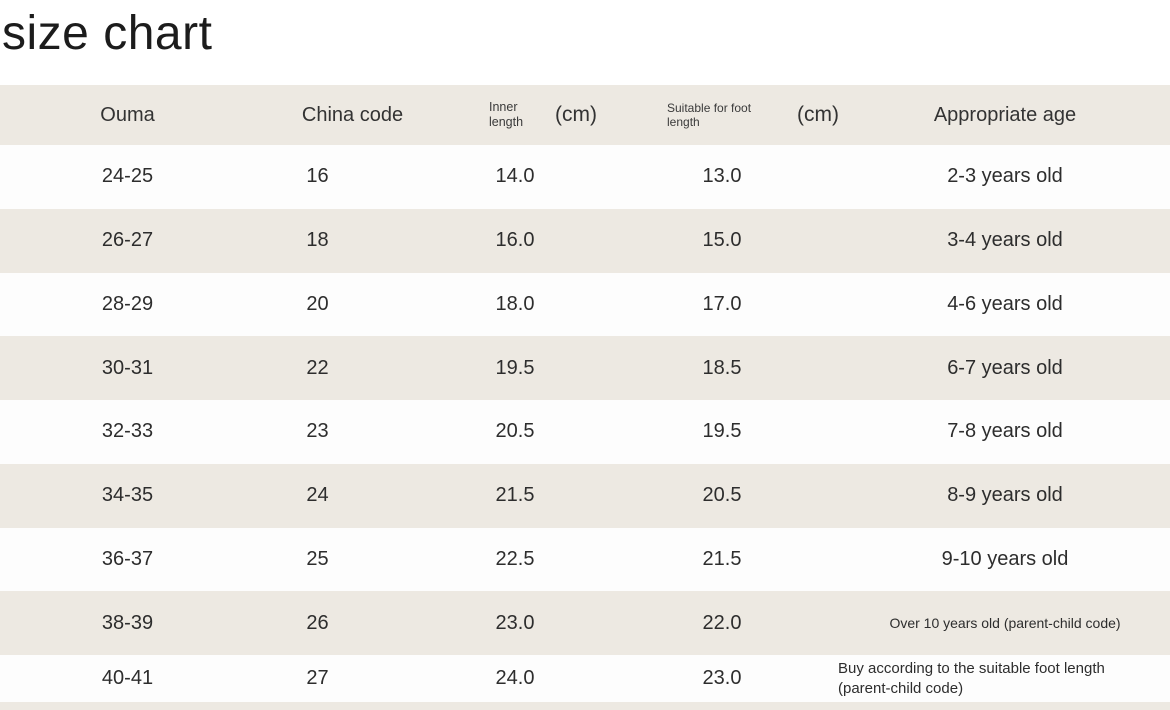  What do you see at coordinates (317, 303) in the screenshot?
I see `table-cell: 20` at bounding box center [317, 303].